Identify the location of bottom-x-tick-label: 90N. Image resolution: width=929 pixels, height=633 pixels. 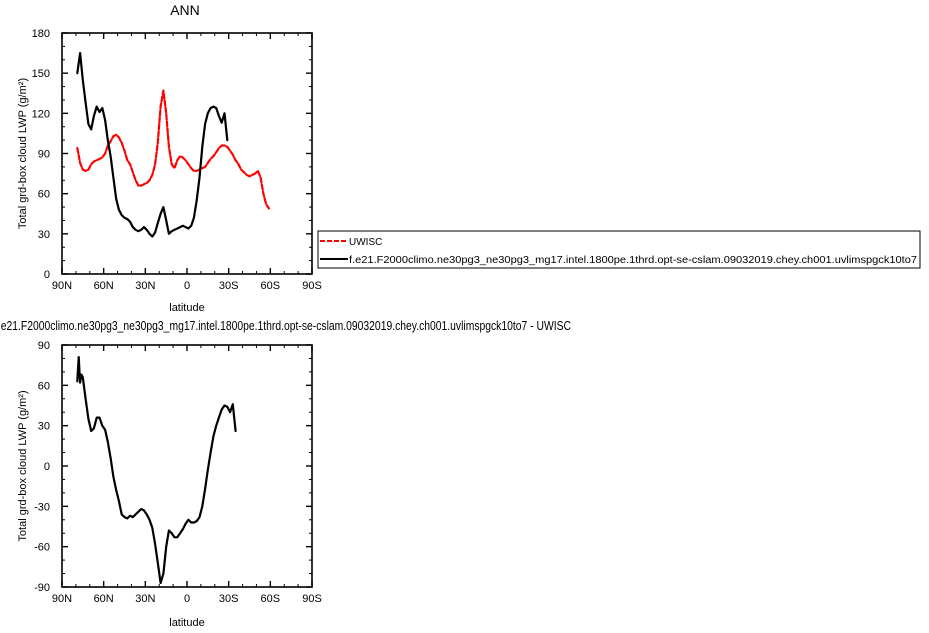
(62, 599).